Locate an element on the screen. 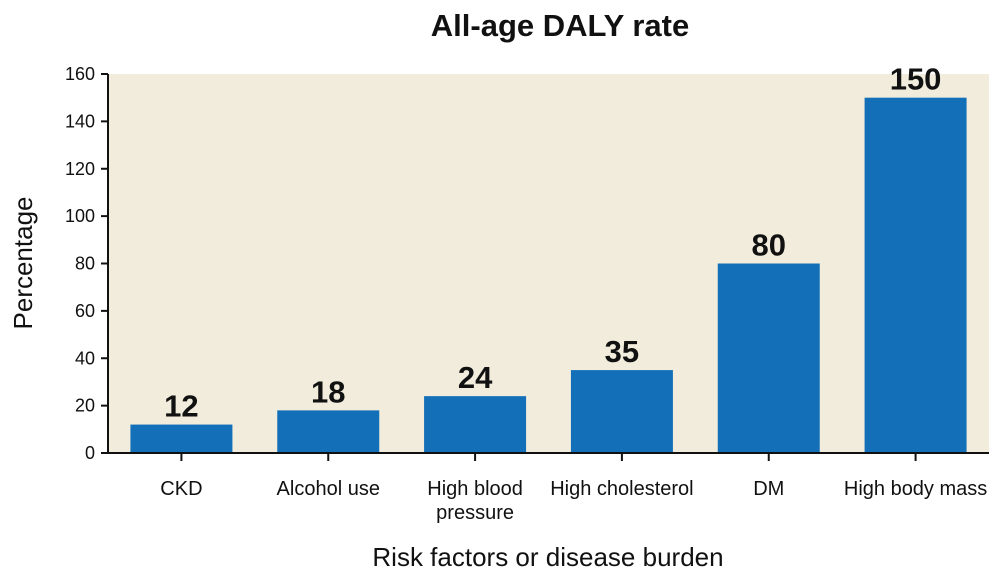 The width and height of the screenshot is (1005, 576). x-category-label: High body mass is located at coordinates (915, 489).